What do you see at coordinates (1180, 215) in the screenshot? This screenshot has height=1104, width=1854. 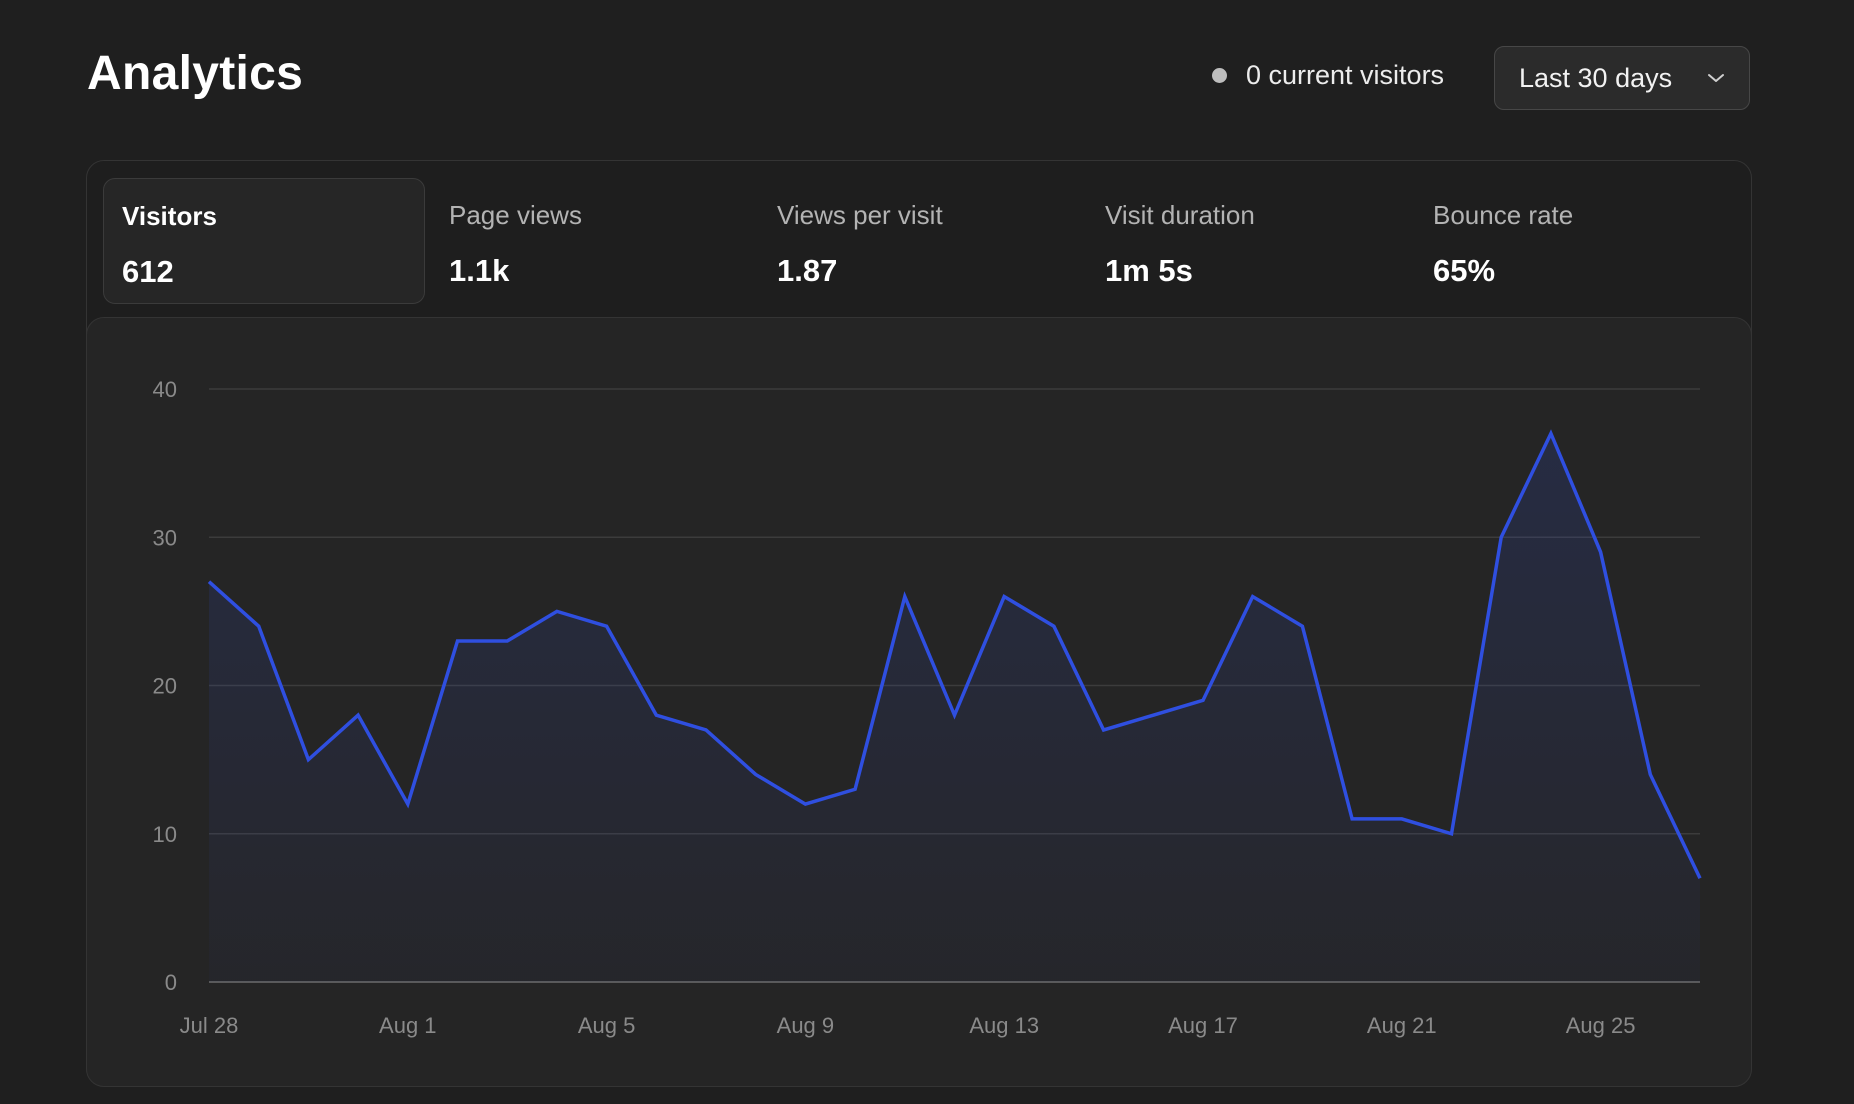 I see `metric-label: Visit duration` at bounding box center [1180, 215].